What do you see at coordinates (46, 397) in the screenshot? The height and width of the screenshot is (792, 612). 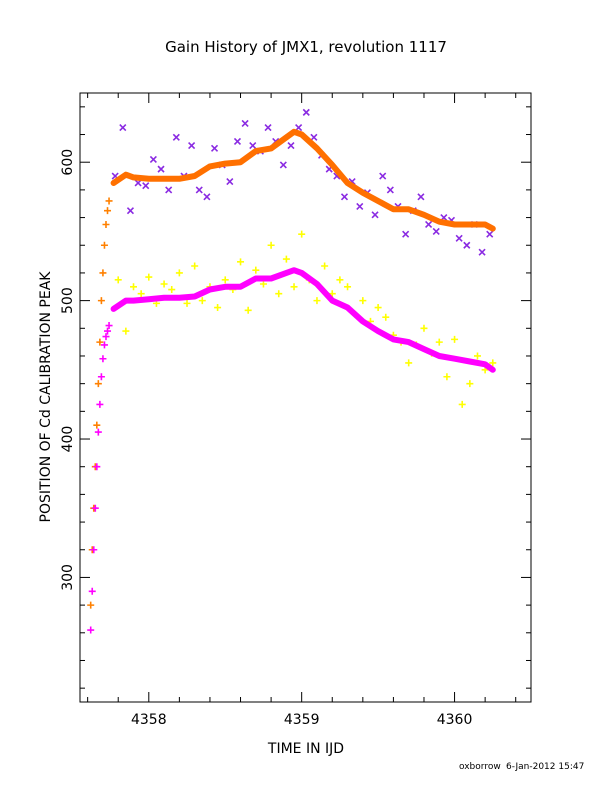 I see `y-axis-label: POSITION OF Cd CALIBRATION PEAK` at bounding box center [46, 397].